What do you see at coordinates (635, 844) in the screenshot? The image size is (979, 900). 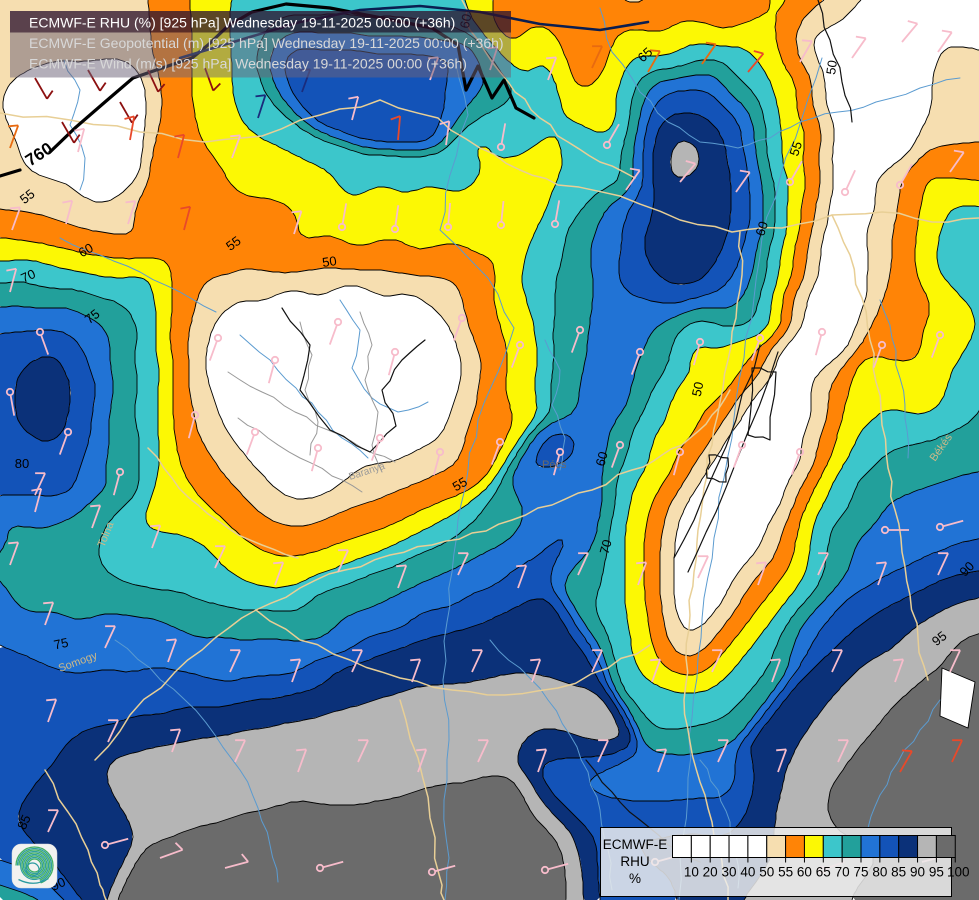 I see `svg-text: ECMWF-E` at bounding box center [635, 844].